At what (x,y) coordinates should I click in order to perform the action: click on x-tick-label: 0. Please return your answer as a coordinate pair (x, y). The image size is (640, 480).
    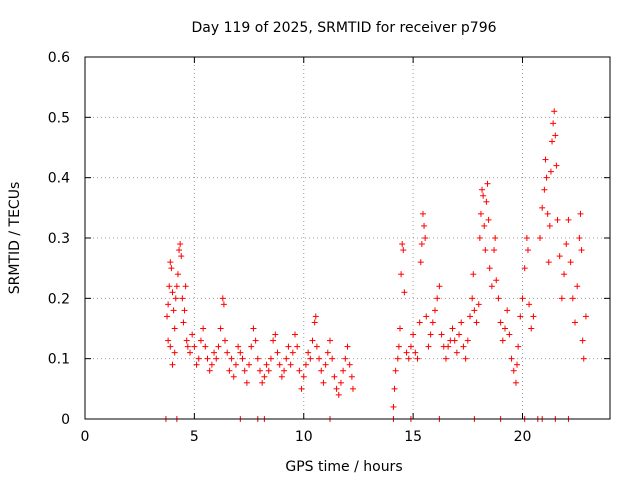
    Looking at the image, I should click on (85, 437).